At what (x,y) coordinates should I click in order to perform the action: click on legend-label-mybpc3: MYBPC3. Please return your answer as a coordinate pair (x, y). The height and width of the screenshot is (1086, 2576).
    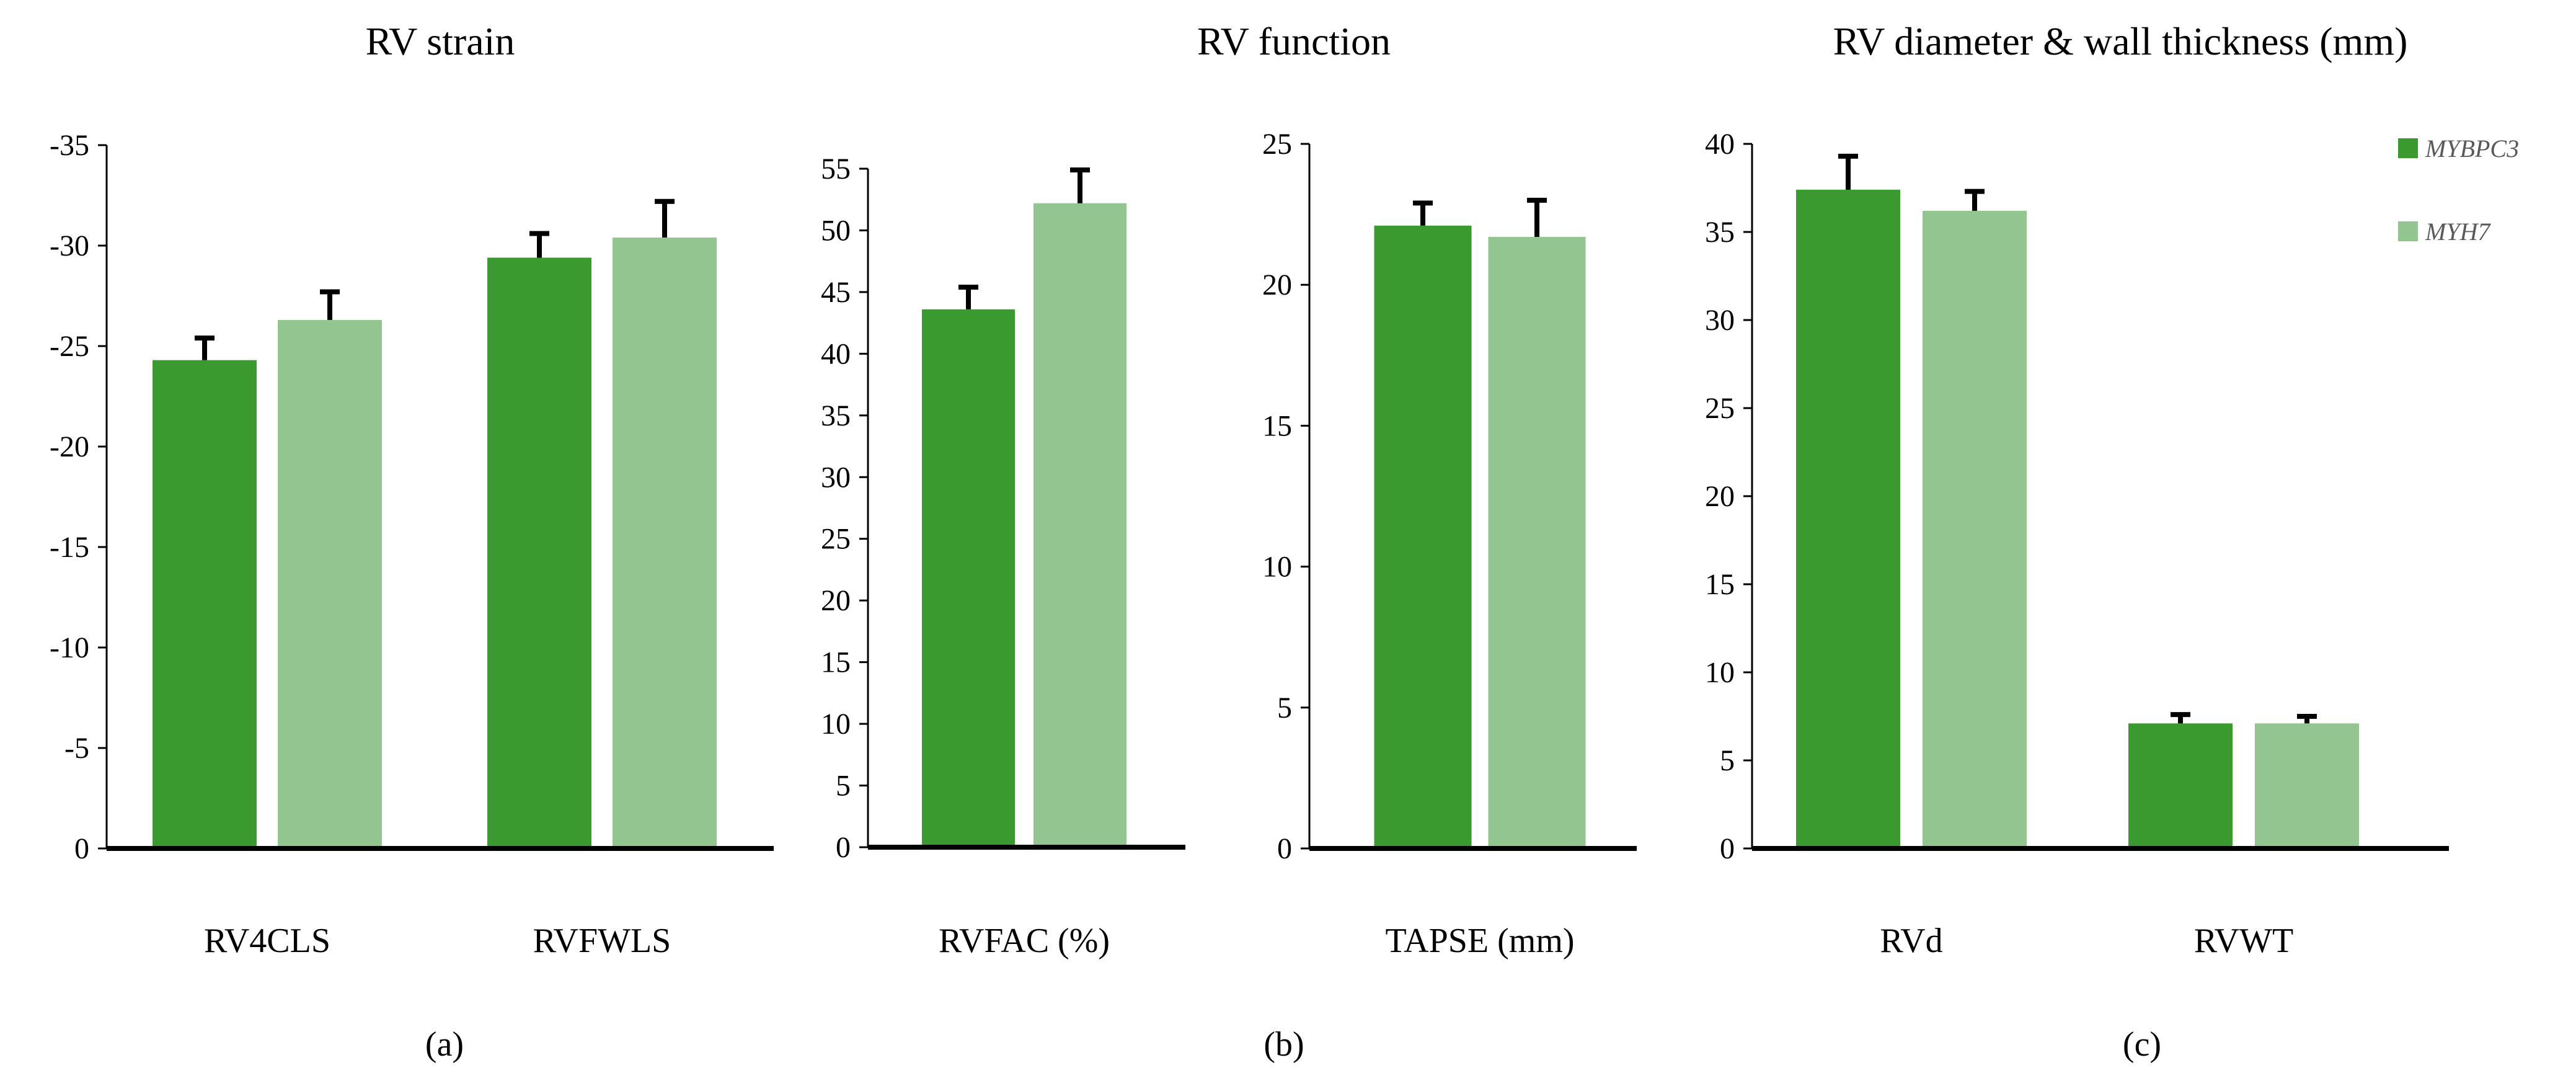
    Looking at the image, I should click on (2472, 148).